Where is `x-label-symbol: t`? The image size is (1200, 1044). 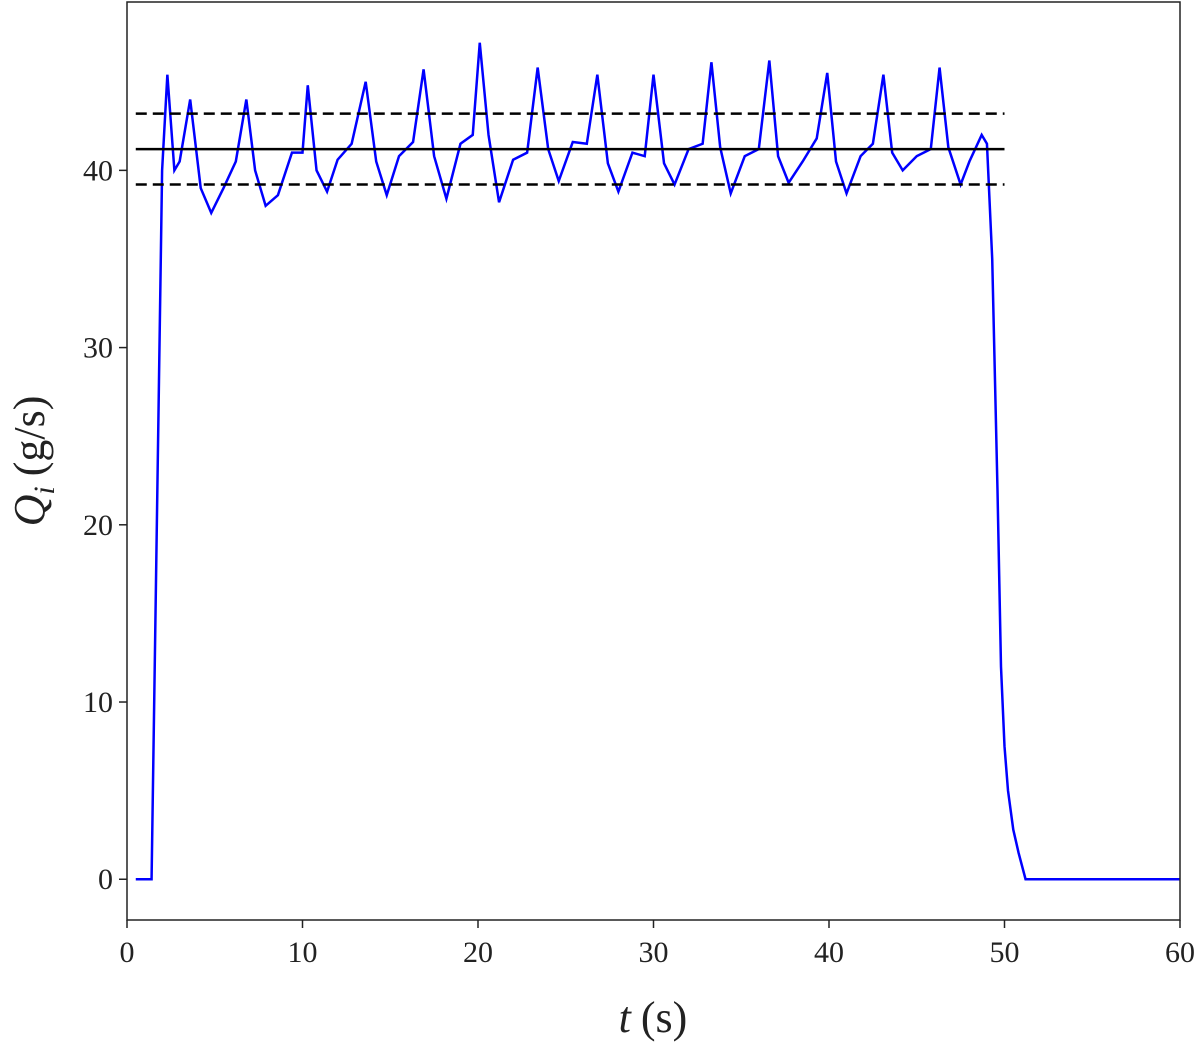
x-label-symbol: t is located at coordinates (626, 1017).